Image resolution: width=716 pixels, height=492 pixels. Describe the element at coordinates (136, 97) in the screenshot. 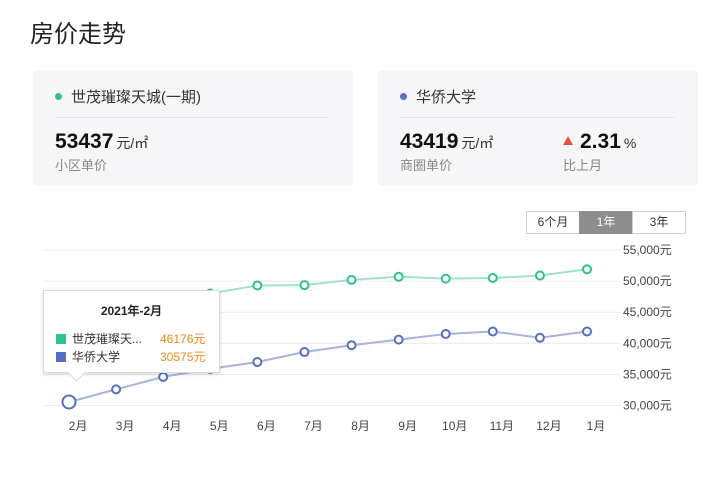

I see `community-name-label: 世茂璀璨天城(一期)` at that location.